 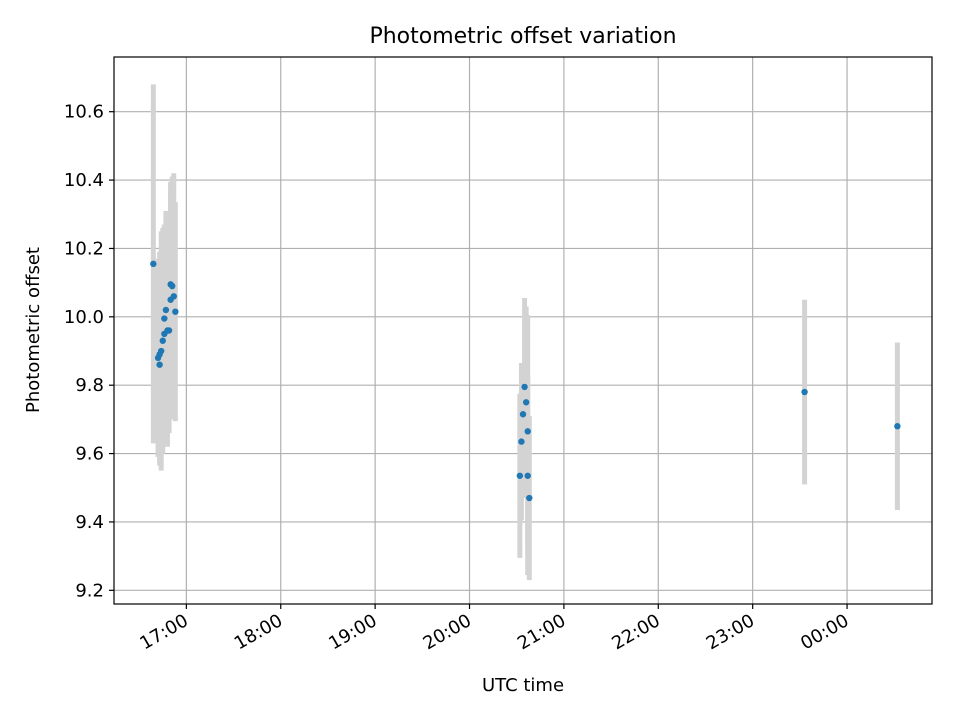 What do you see at coordinates (89, 522) in the screenshot?
I see `y-tick-label: 9.4` at bounding box center [89, 522].